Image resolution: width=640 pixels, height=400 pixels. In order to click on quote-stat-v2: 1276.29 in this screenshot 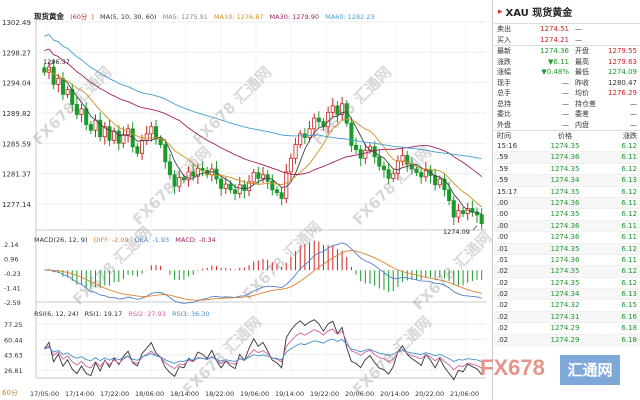, I will do `click(622, 93)`.